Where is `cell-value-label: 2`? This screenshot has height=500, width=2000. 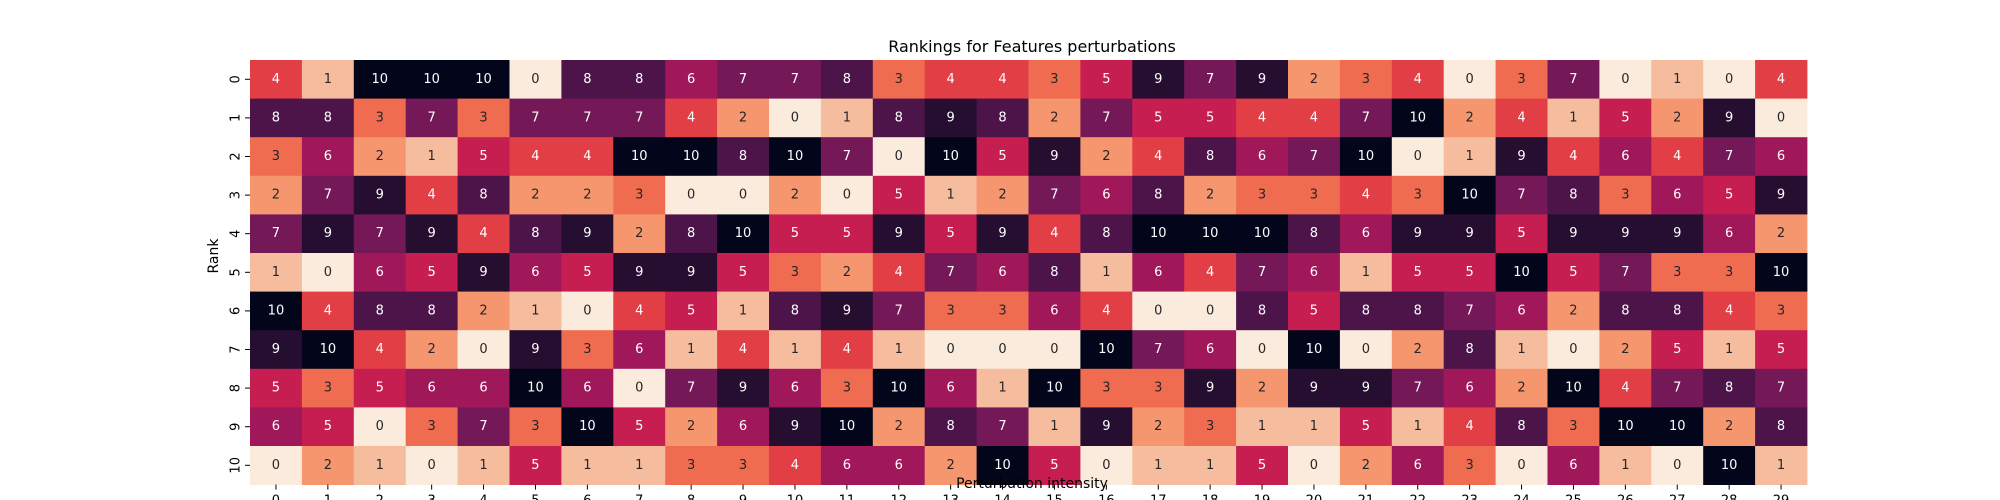 cell-value-label: 2 is located at coordinates (1677, 117).